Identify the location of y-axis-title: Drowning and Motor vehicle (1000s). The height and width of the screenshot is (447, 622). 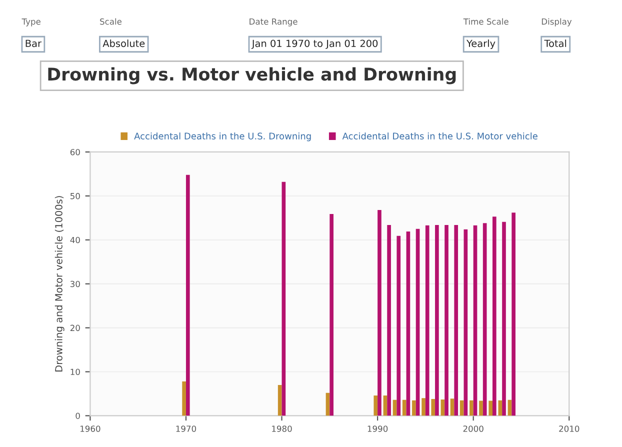
(59, 284).